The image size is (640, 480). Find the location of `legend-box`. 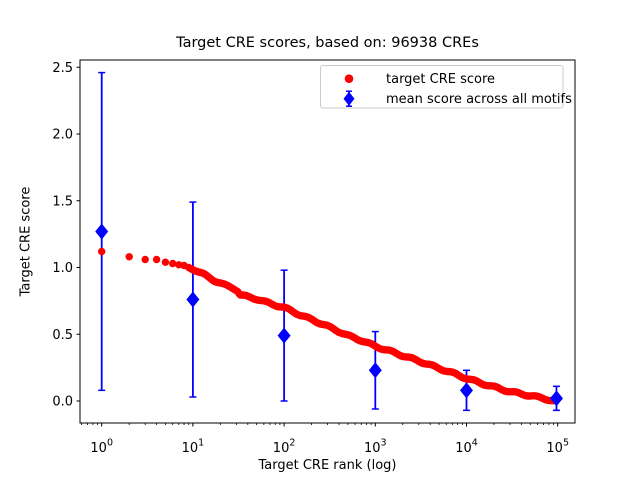

legend-box is located at coordinates (442, 87).